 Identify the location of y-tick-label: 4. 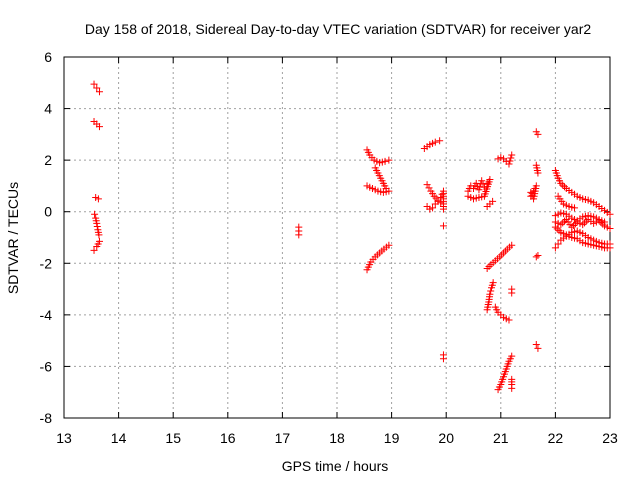
(48, 109).